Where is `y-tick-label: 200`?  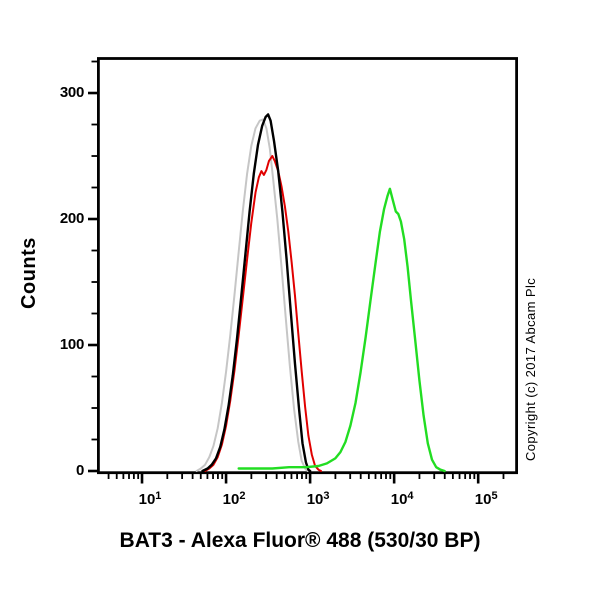 y-tick-label: 200 is located at coordinates (71, 218).